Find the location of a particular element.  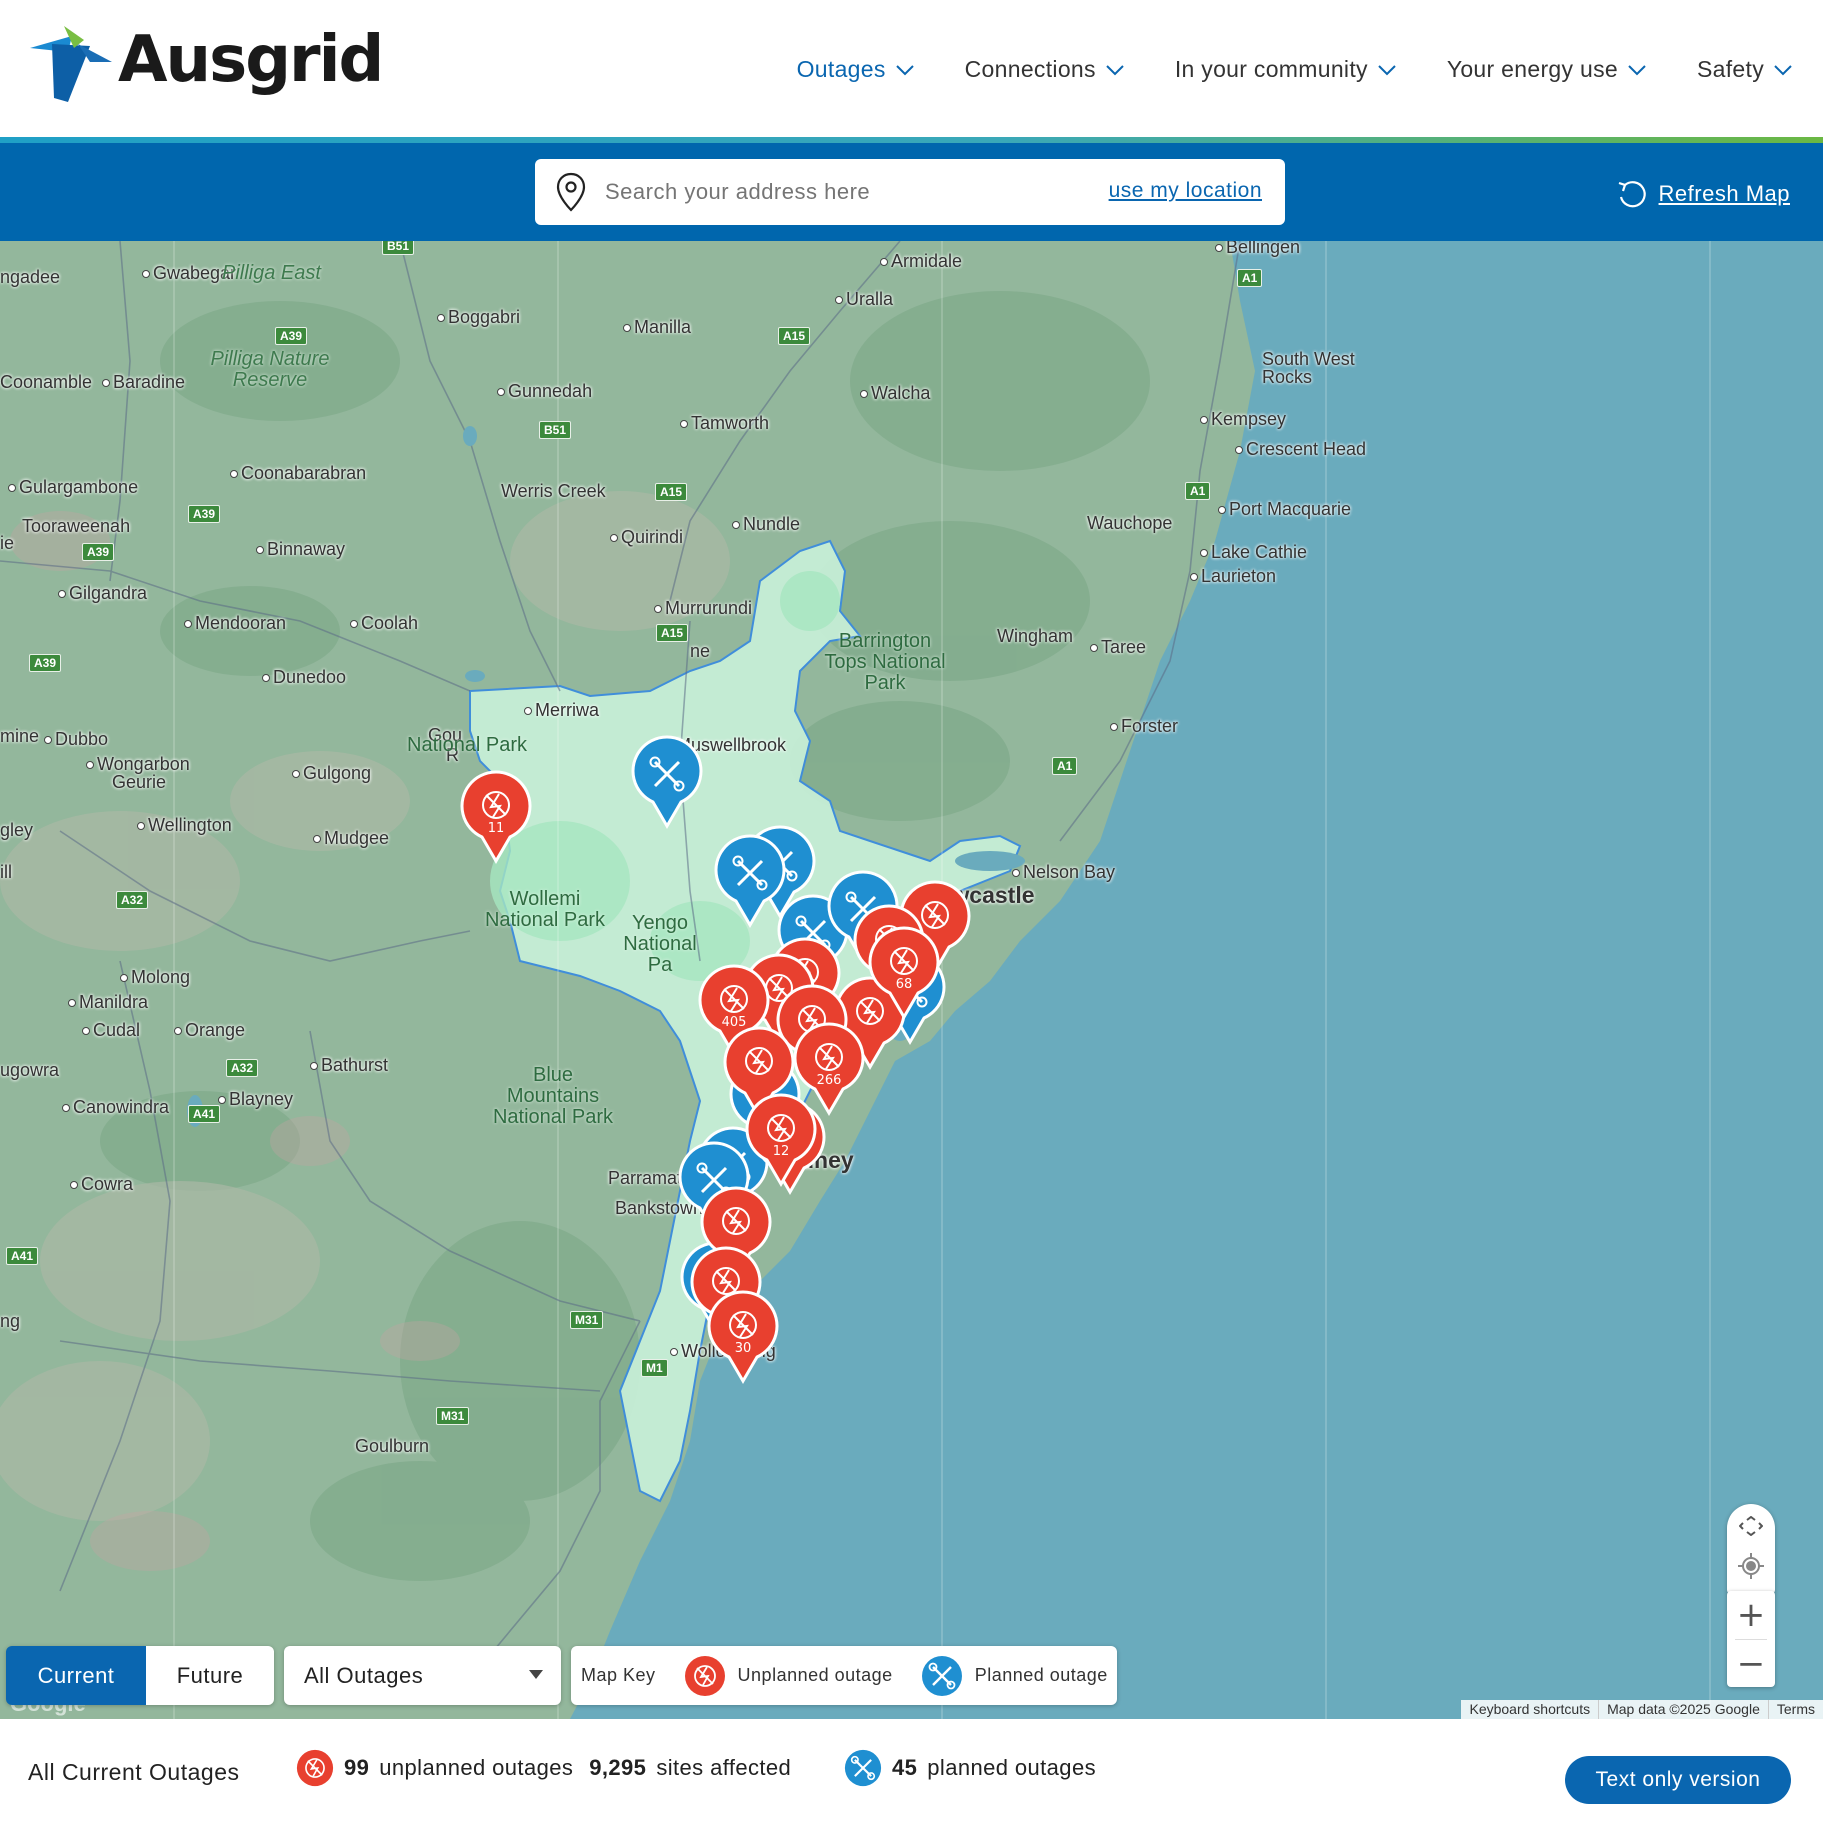

my-location-button is located at coordinates (1751, 1566).